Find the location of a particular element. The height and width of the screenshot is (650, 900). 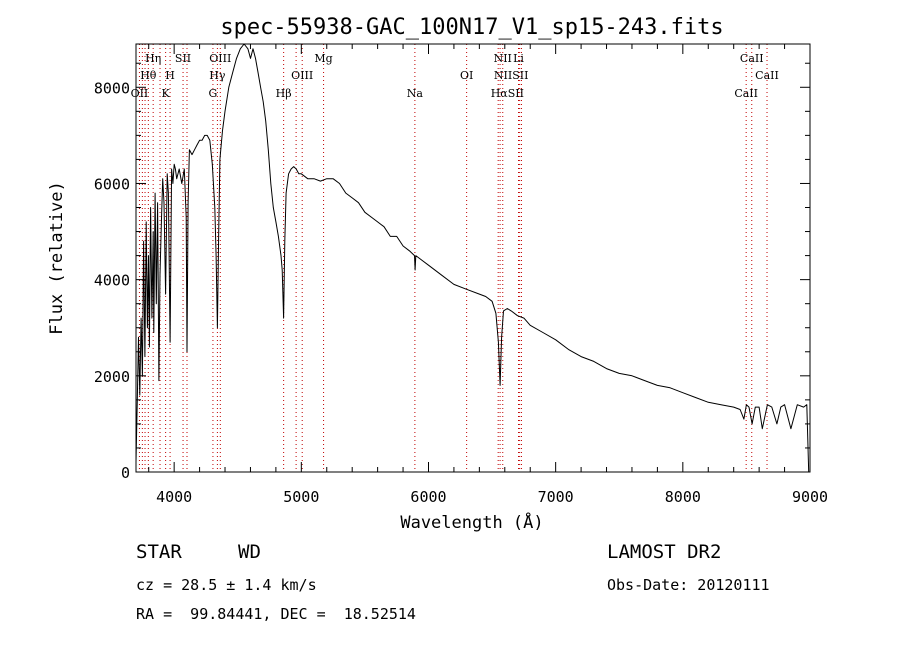

y-tick-label: 4000 is located at coordinates (112, 281).